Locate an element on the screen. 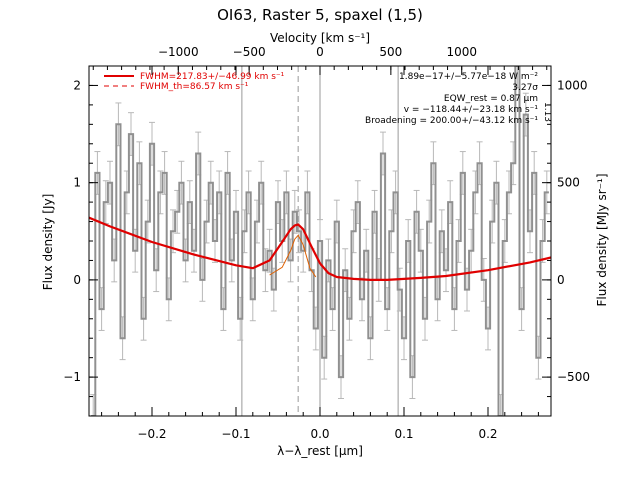  top-tick-label: 500 is located at coordinates (390, 52).